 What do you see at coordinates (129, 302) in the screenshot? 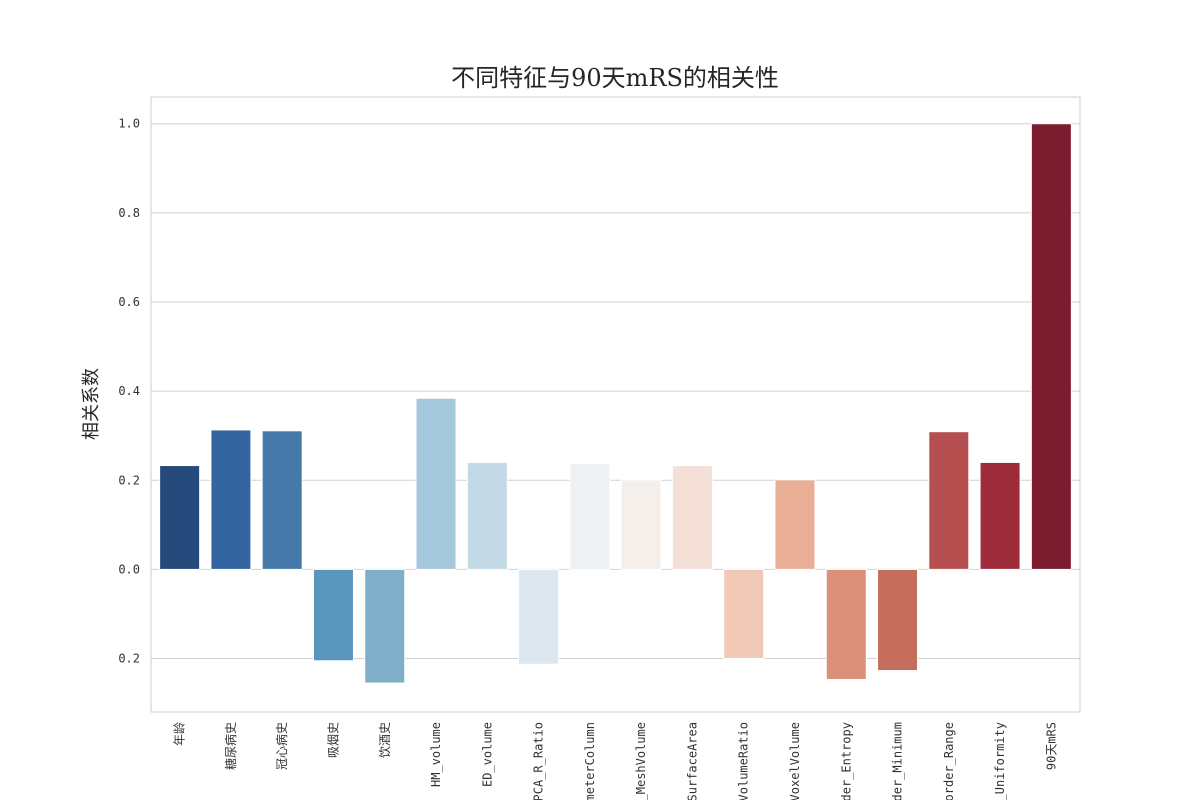
I see `y-tick-label: 0.6` at bounding box center [129, 302].